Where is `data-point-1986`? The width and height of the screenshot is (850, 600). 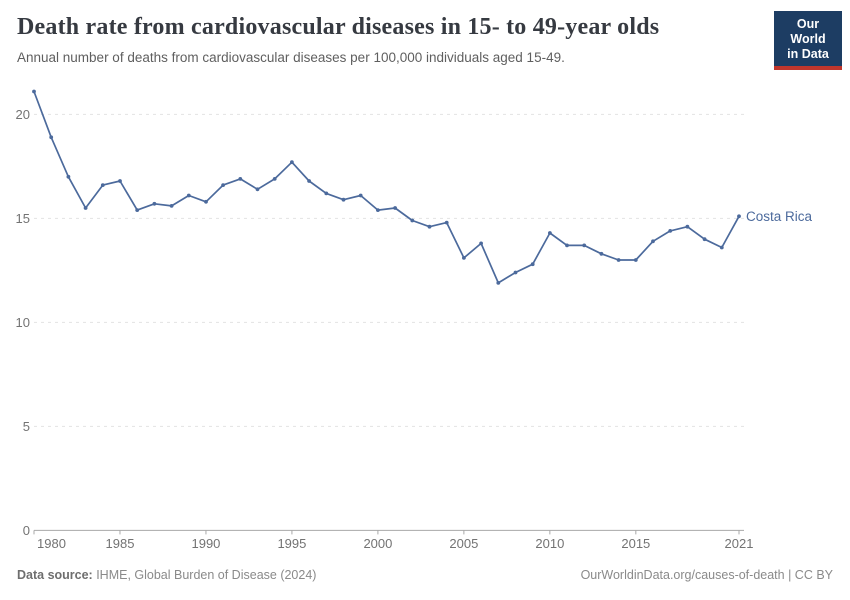
data-point-1986 is located at coordinates (137, 210).